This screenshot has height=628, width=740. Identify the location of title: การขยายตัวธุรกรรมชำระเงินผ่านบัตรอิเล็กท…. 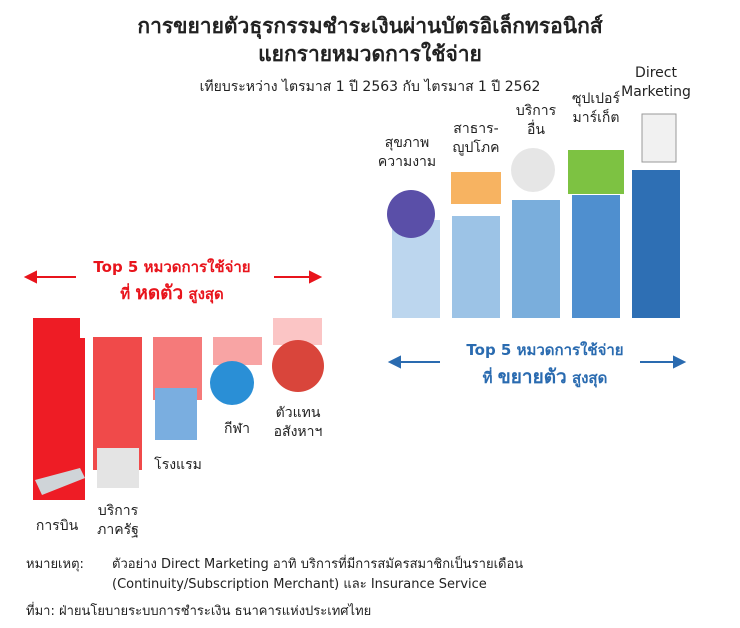
(370, 26).